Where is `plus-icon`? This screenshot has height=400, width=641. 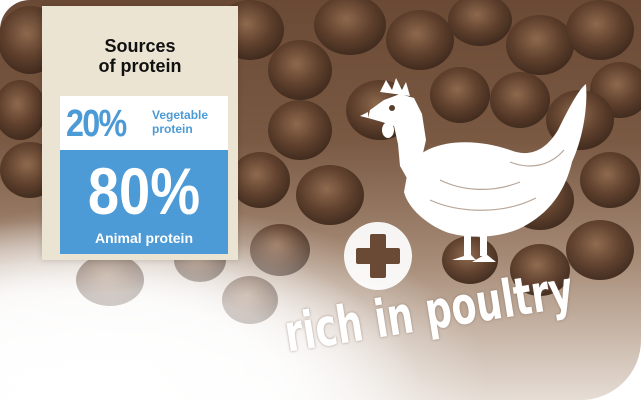
plus-icon is located at coordinates (378, 256).